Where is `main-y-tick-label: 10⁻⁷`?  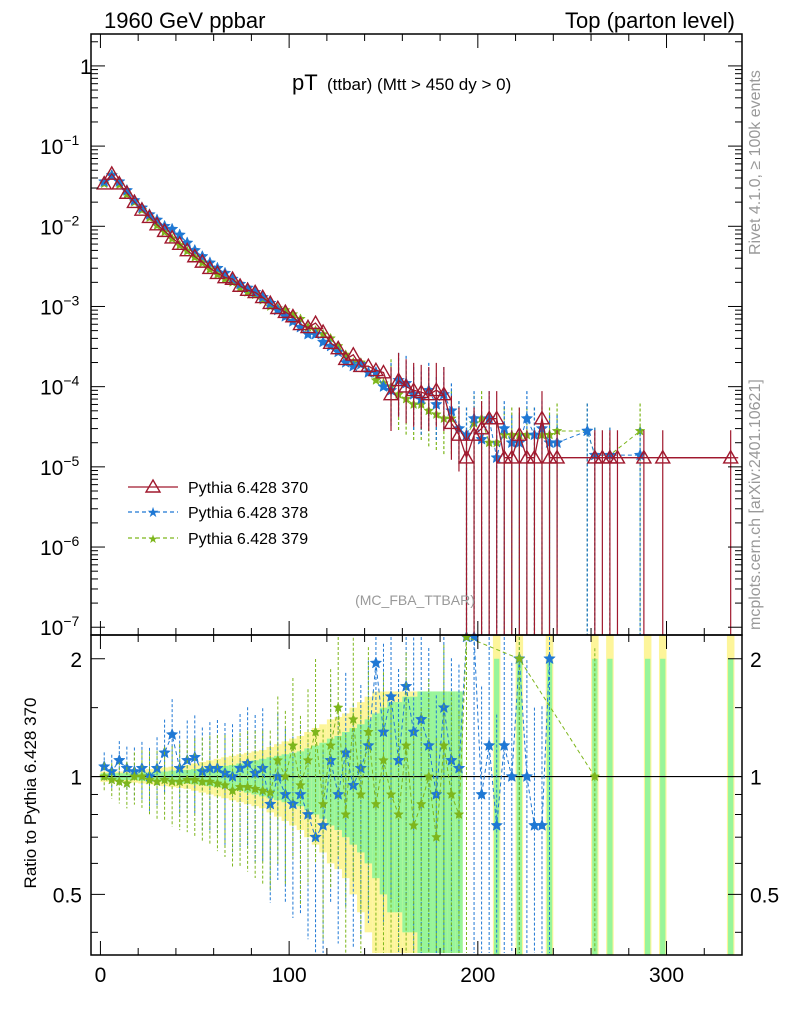 main-y-tick-label: 10⁻⁷ is located at coordinates (60, 626).